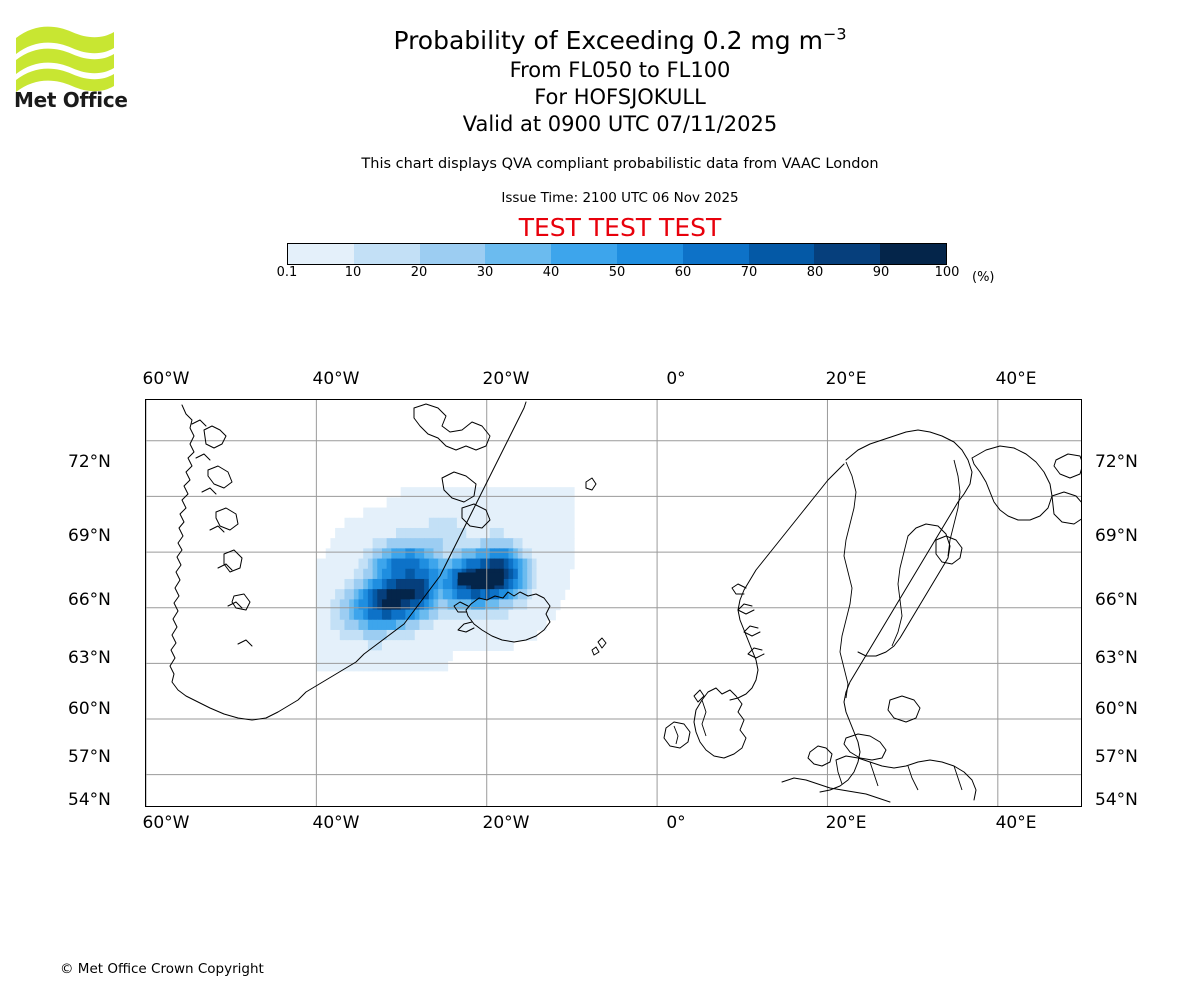  I want to click on probability-colorbar, so click(617, 254).